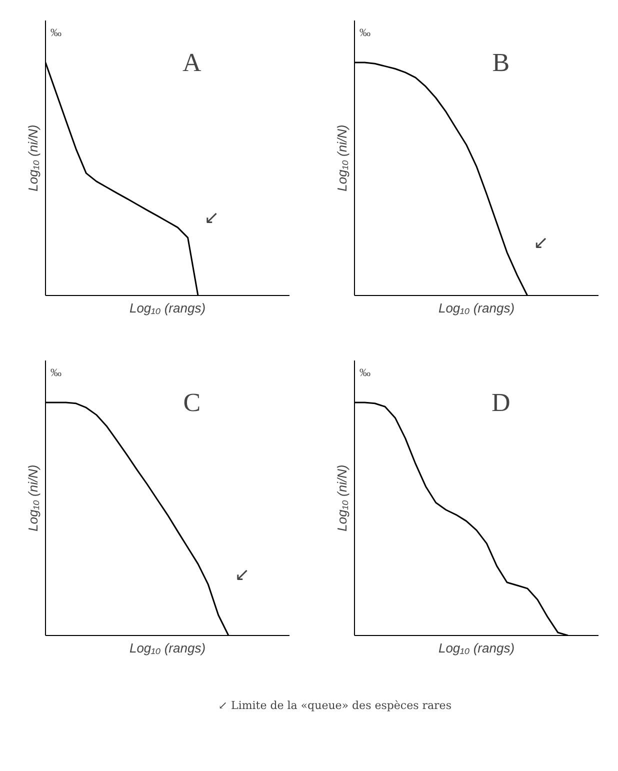  What do you see at coordinates (335, 705) in the screenshot?
I see `text: ↙ Limite de la «queue» des espèces rares` at bounding box center [335, 705].